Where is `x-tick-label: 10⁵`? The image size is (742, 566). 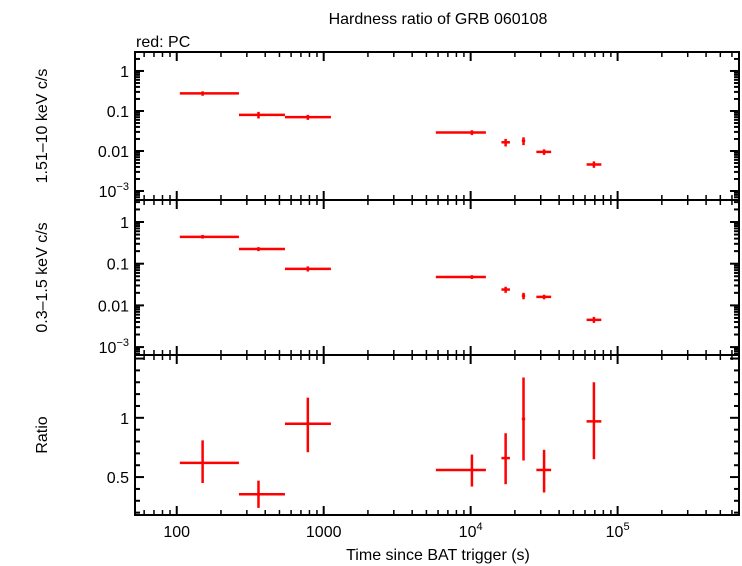
x-tick-label: 10⁵ is located at coordinates (618, 531).